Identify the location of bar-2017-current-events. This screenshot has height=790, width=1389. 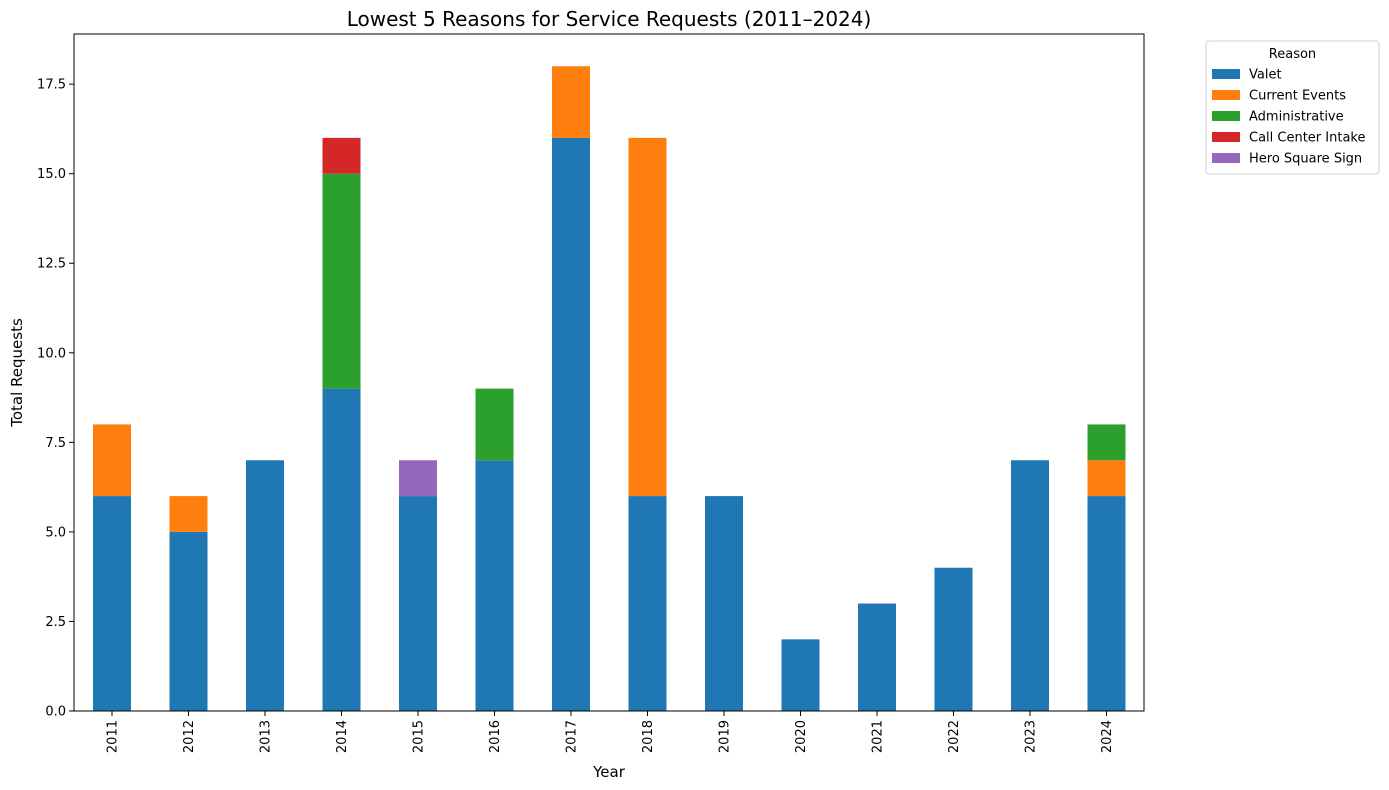
(571, 102).